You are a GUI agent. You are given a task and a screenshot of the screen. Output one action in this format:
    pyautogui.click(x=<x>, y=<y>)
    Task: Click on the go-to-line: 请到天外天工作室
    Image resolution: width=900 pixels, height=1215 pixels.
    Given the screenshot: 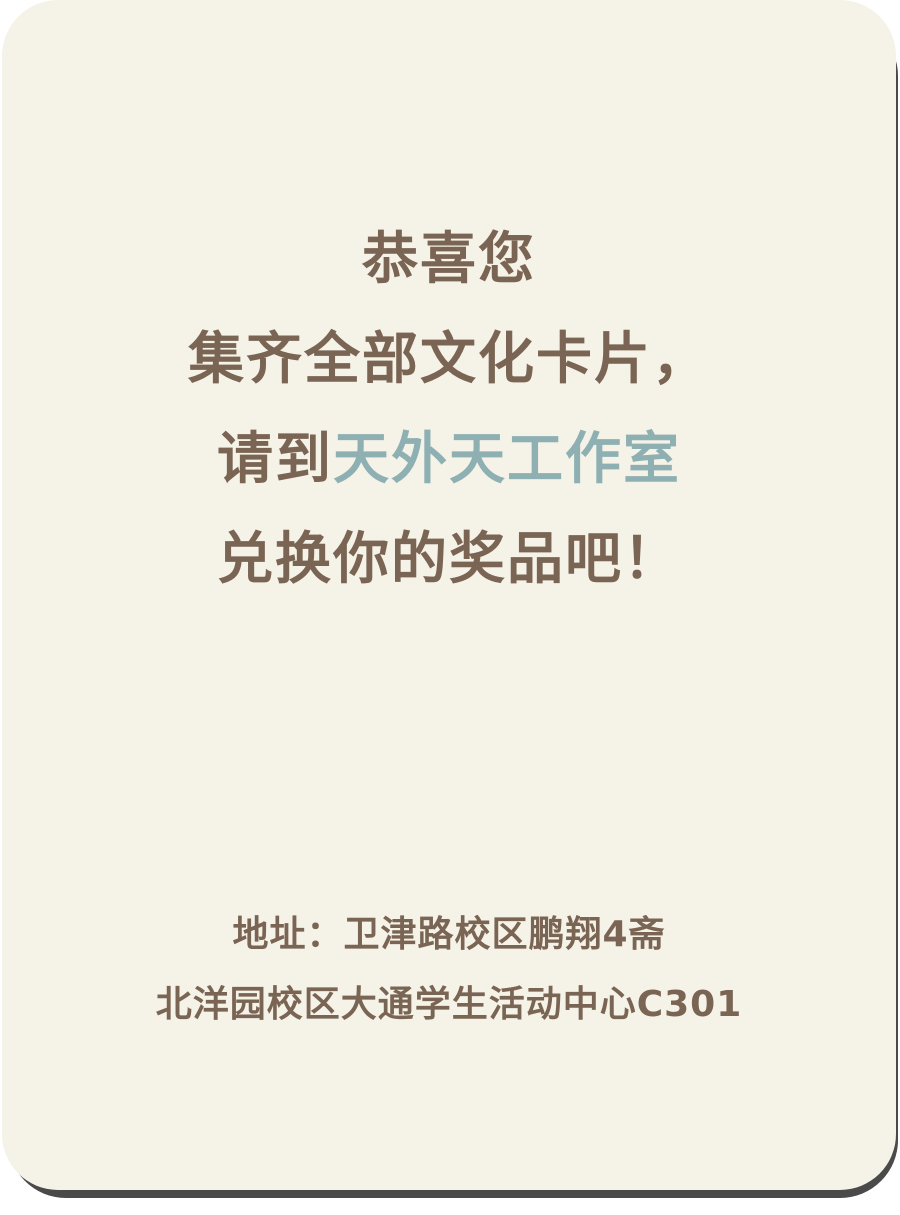 What is the action you would take?
    pyautogui.click(x=449, y=460)
    